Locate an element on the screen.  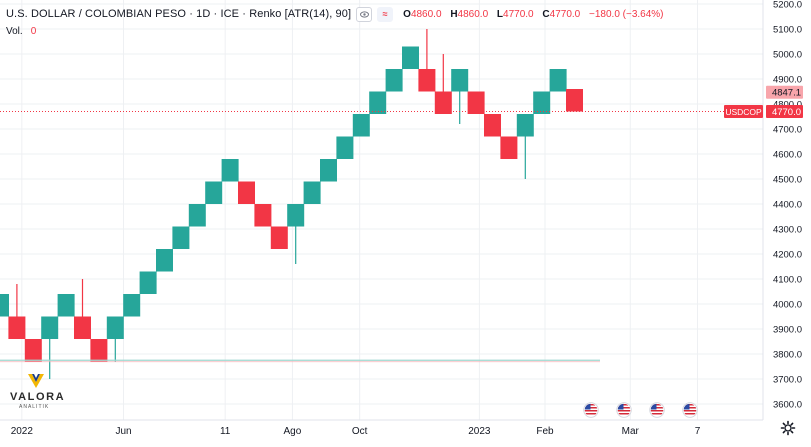
price-tick-label: 3900.0 is located at coordinates (787, 330).